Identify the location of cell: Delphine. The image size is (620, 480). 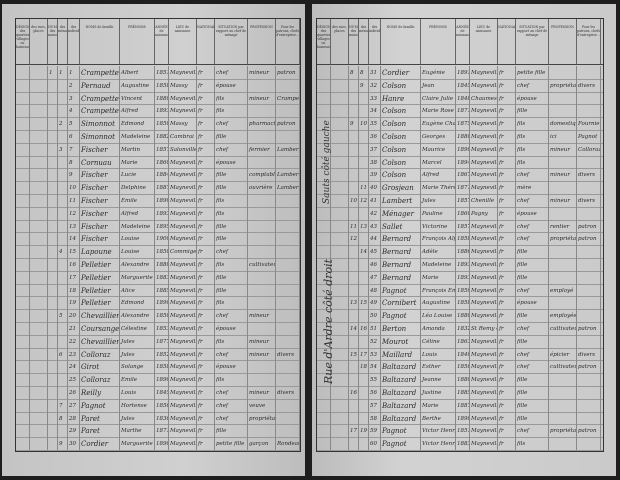
(137, 187).